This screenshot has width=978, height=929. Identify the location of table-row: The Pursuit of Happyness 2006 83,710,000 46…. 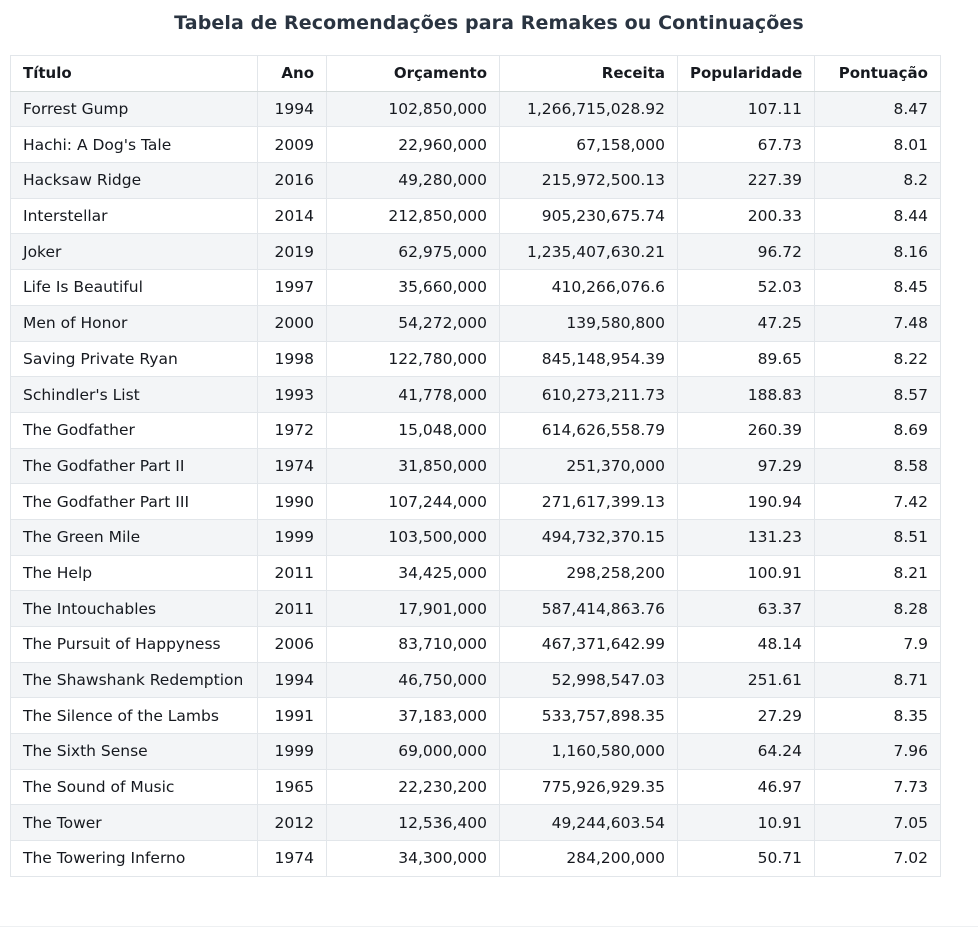
(475, 644).